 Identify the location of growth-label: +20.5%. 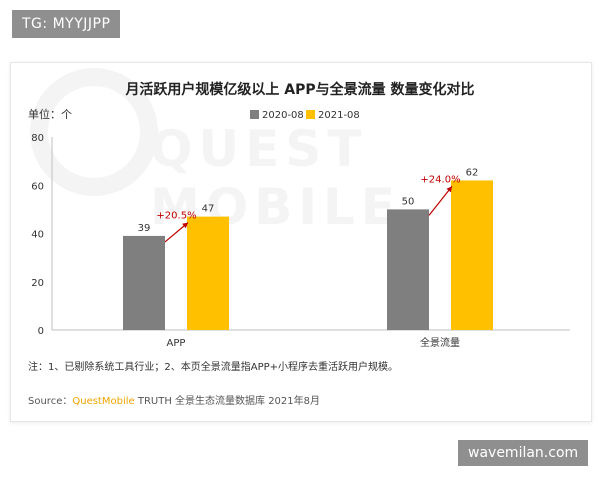
(176, 216).